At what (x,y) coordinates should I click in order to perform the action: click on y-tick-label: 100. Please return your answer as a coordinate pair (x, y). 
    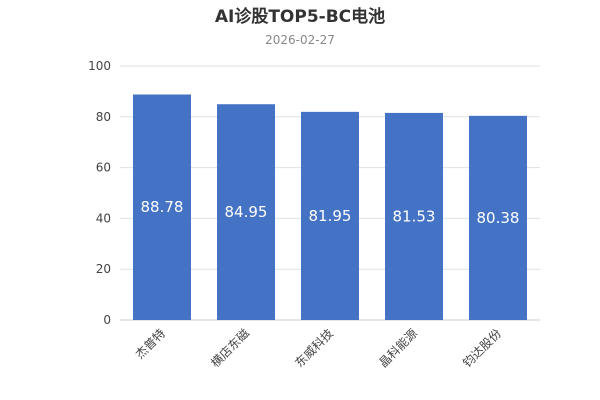
    Looking at the image, I should click on (99, 66).